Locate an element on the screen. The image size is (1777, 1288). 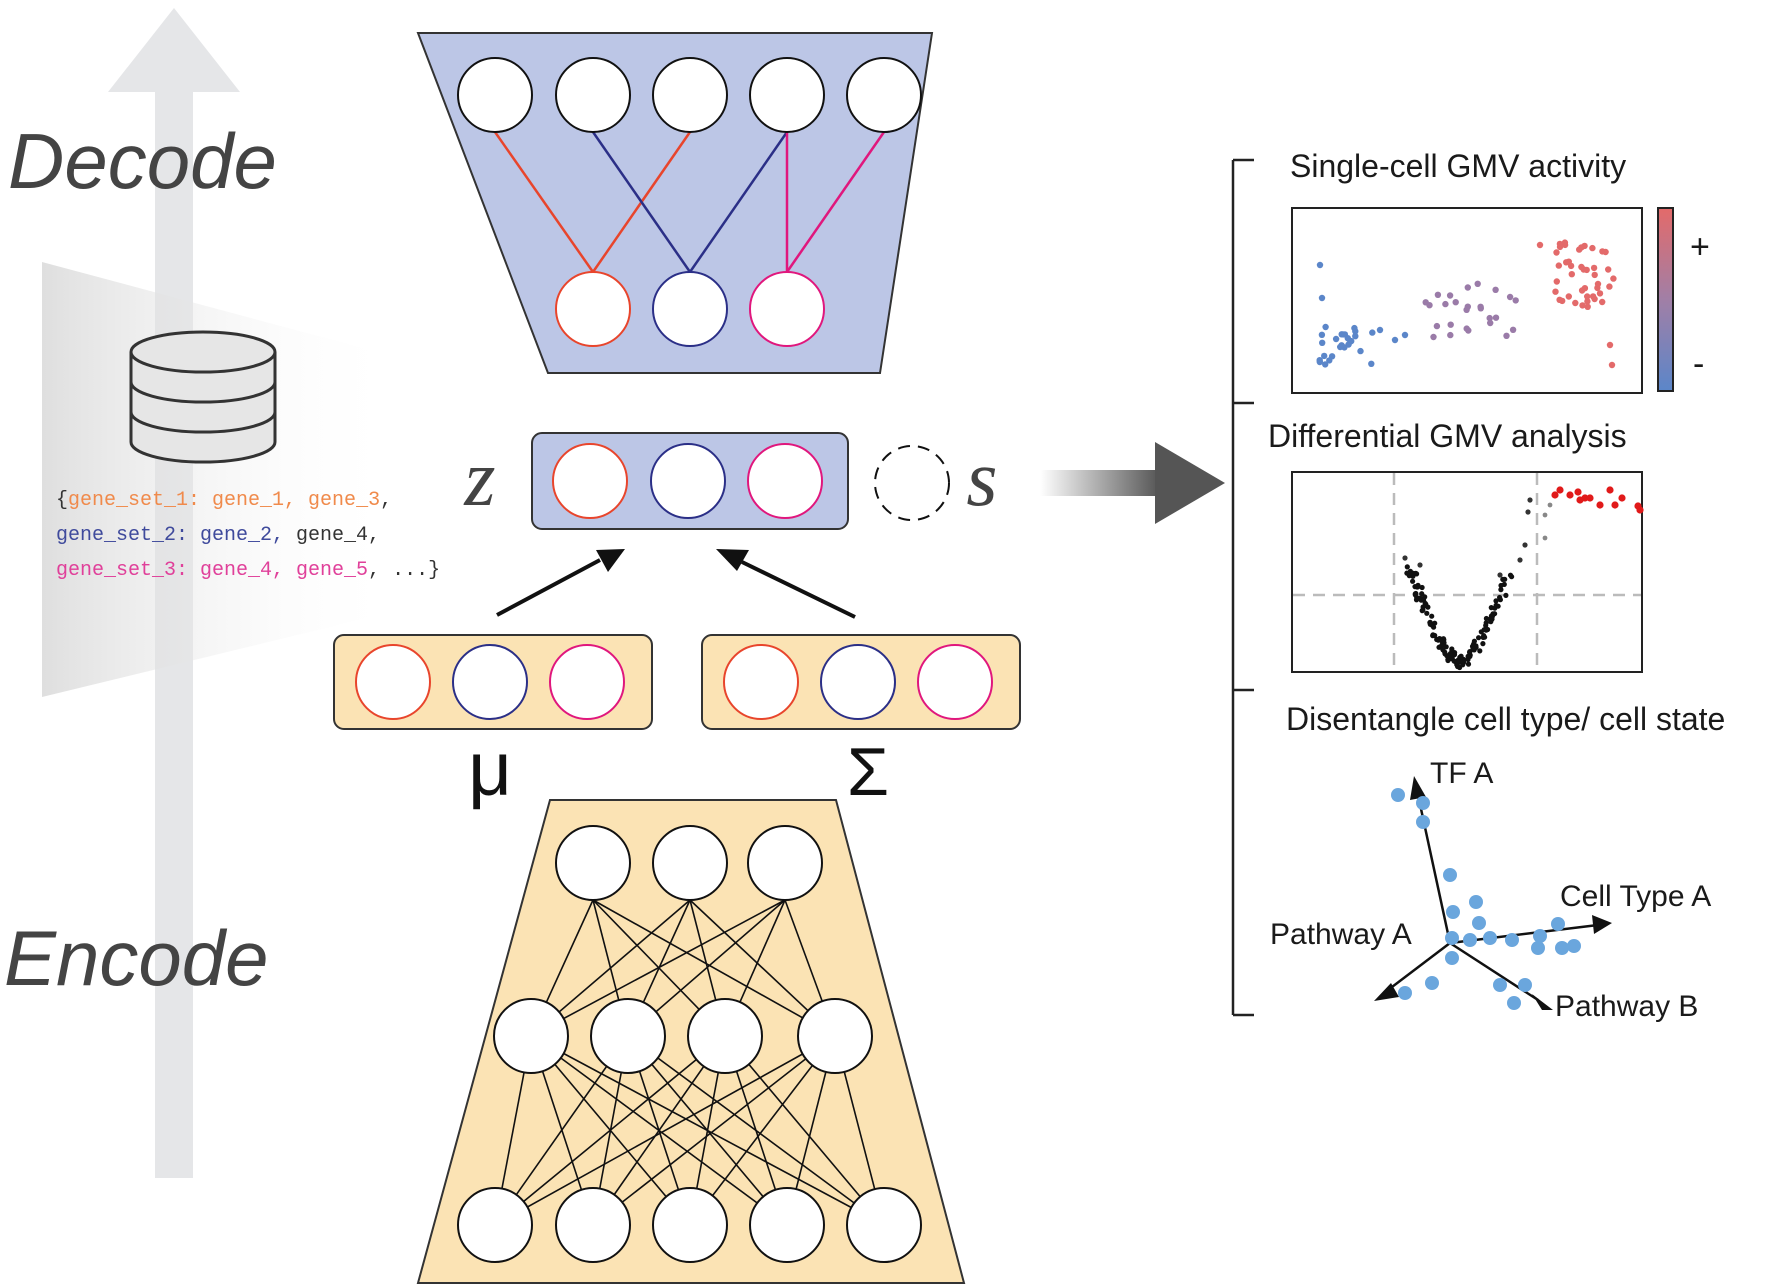
panel1-plot-frame is located at coordinates (1467, 300).